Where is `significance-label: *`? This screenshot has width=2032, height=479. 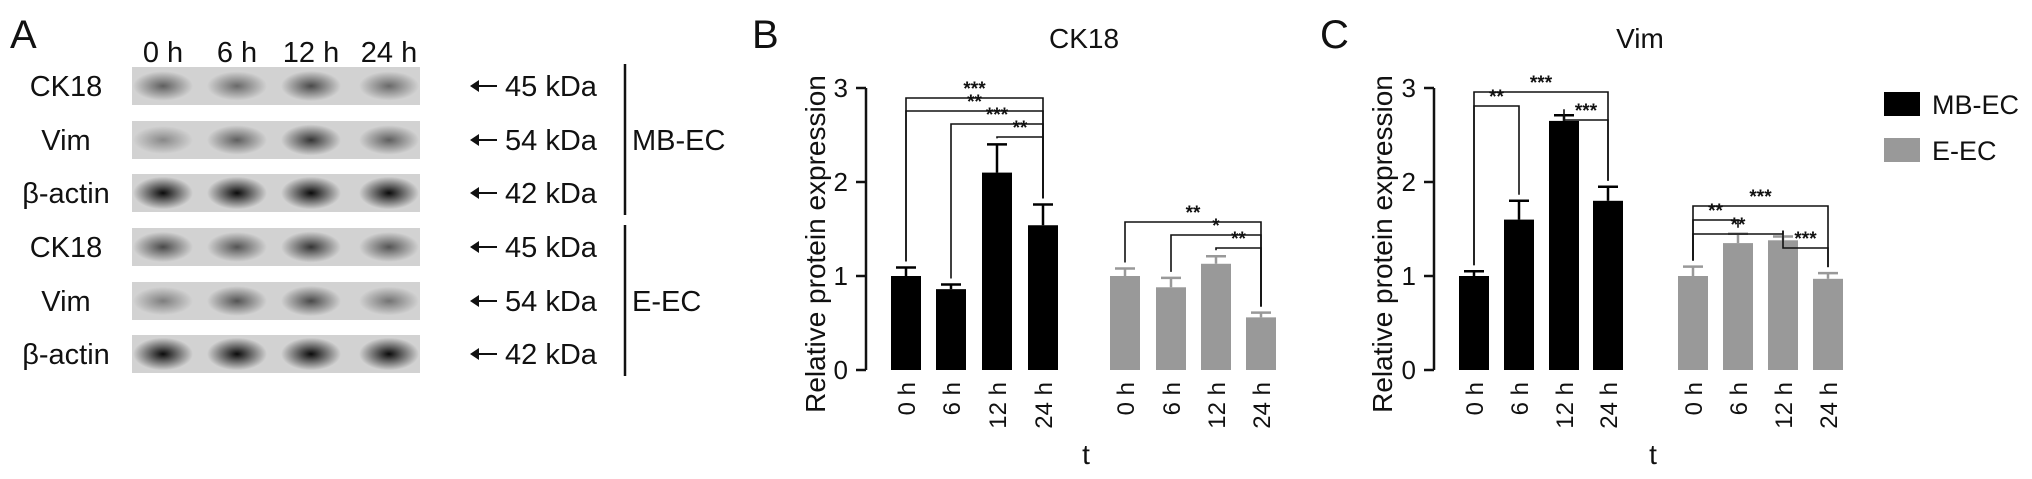
significance-label: * is located at coordinates (1216, 226).